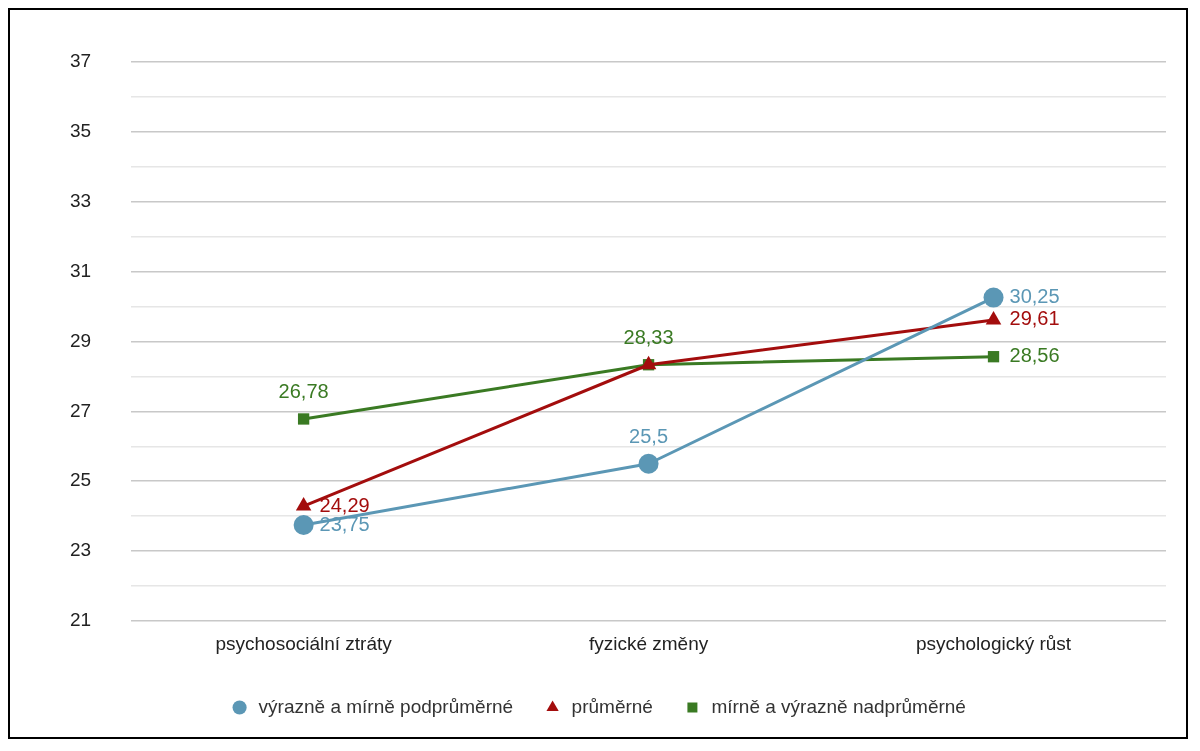  What do you see at coordinates (1034, 355) in the screenshot?
I see `data-label: 28,56` at bounding box center [1034, 355].